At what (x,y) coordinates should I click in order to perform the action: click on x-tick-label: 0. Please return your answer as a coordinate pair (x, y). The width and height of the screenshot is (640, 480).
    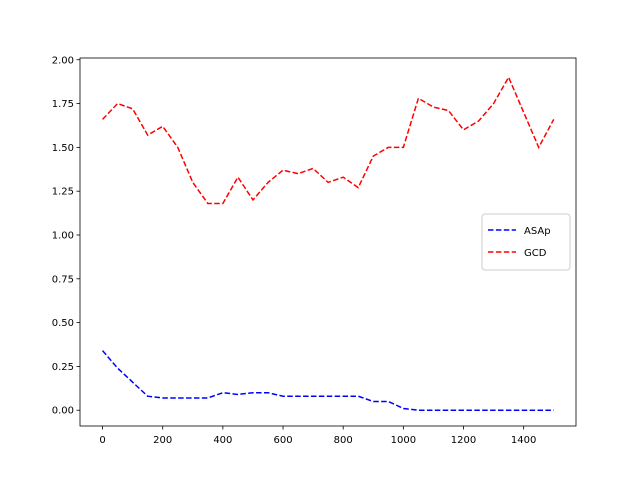
    Looking at the image, I should click on (102, 440).